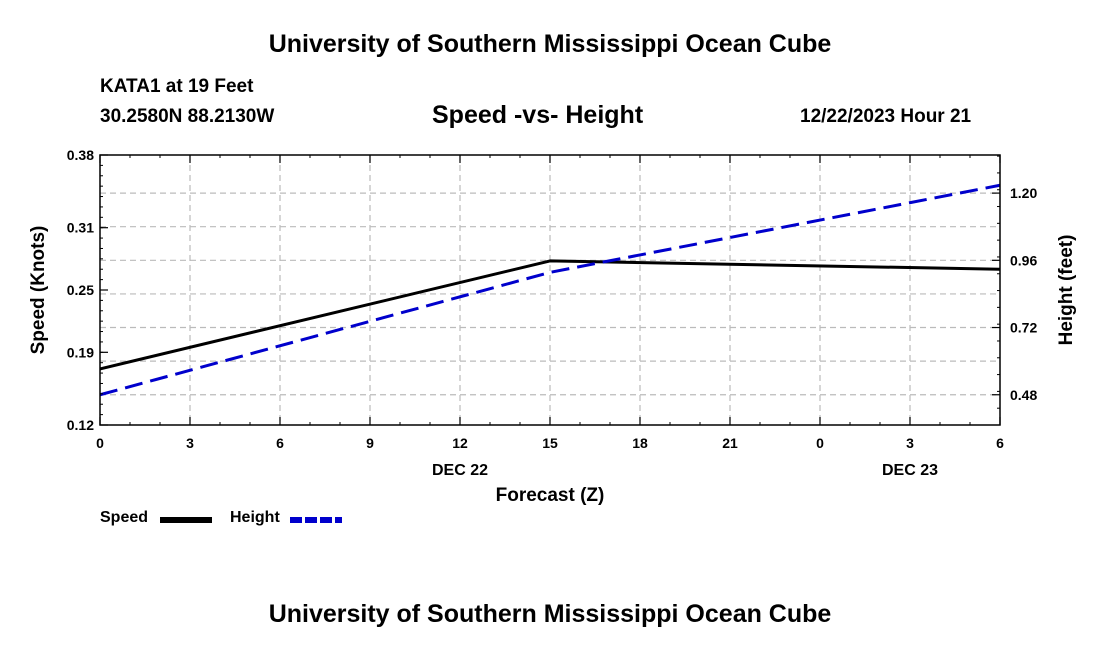 The width and height of the screenshot is (1100, 650). I want to click on series-line-speed, so click(550, 315).